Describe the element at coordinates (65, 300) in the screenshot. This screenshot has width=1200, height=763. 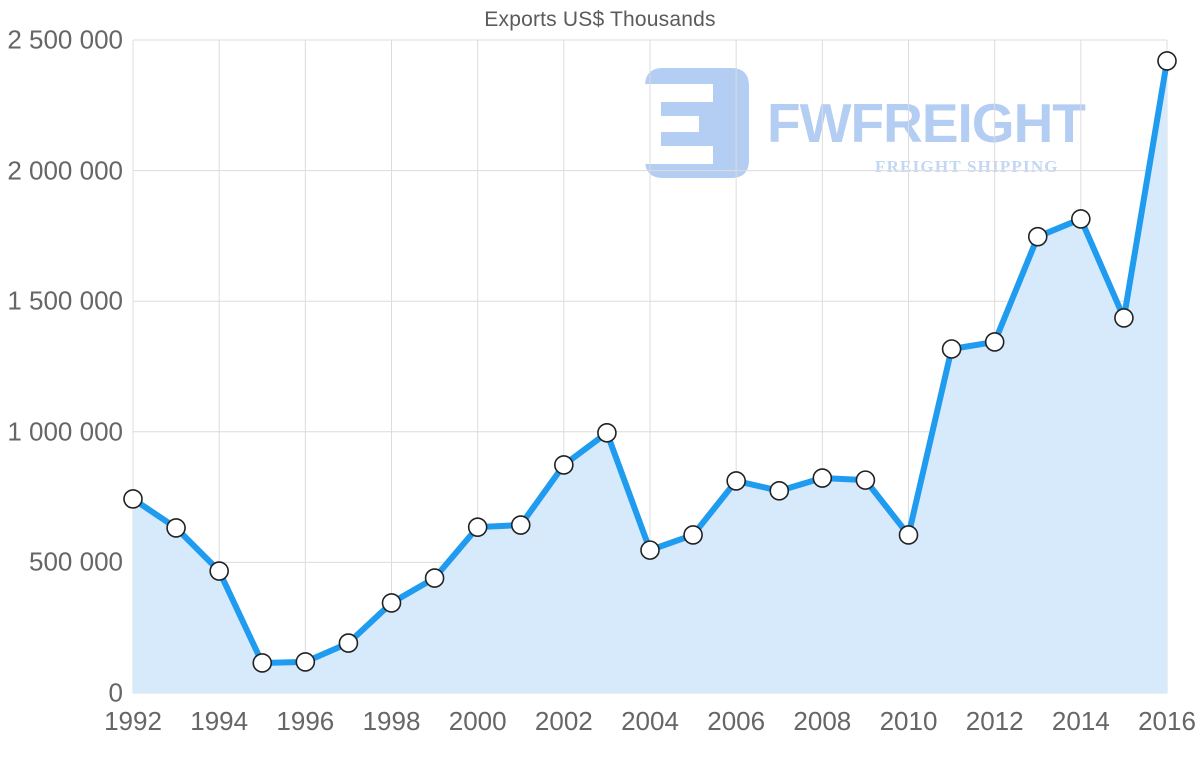
I see `y-tick-label: 1 500 000` at that location.